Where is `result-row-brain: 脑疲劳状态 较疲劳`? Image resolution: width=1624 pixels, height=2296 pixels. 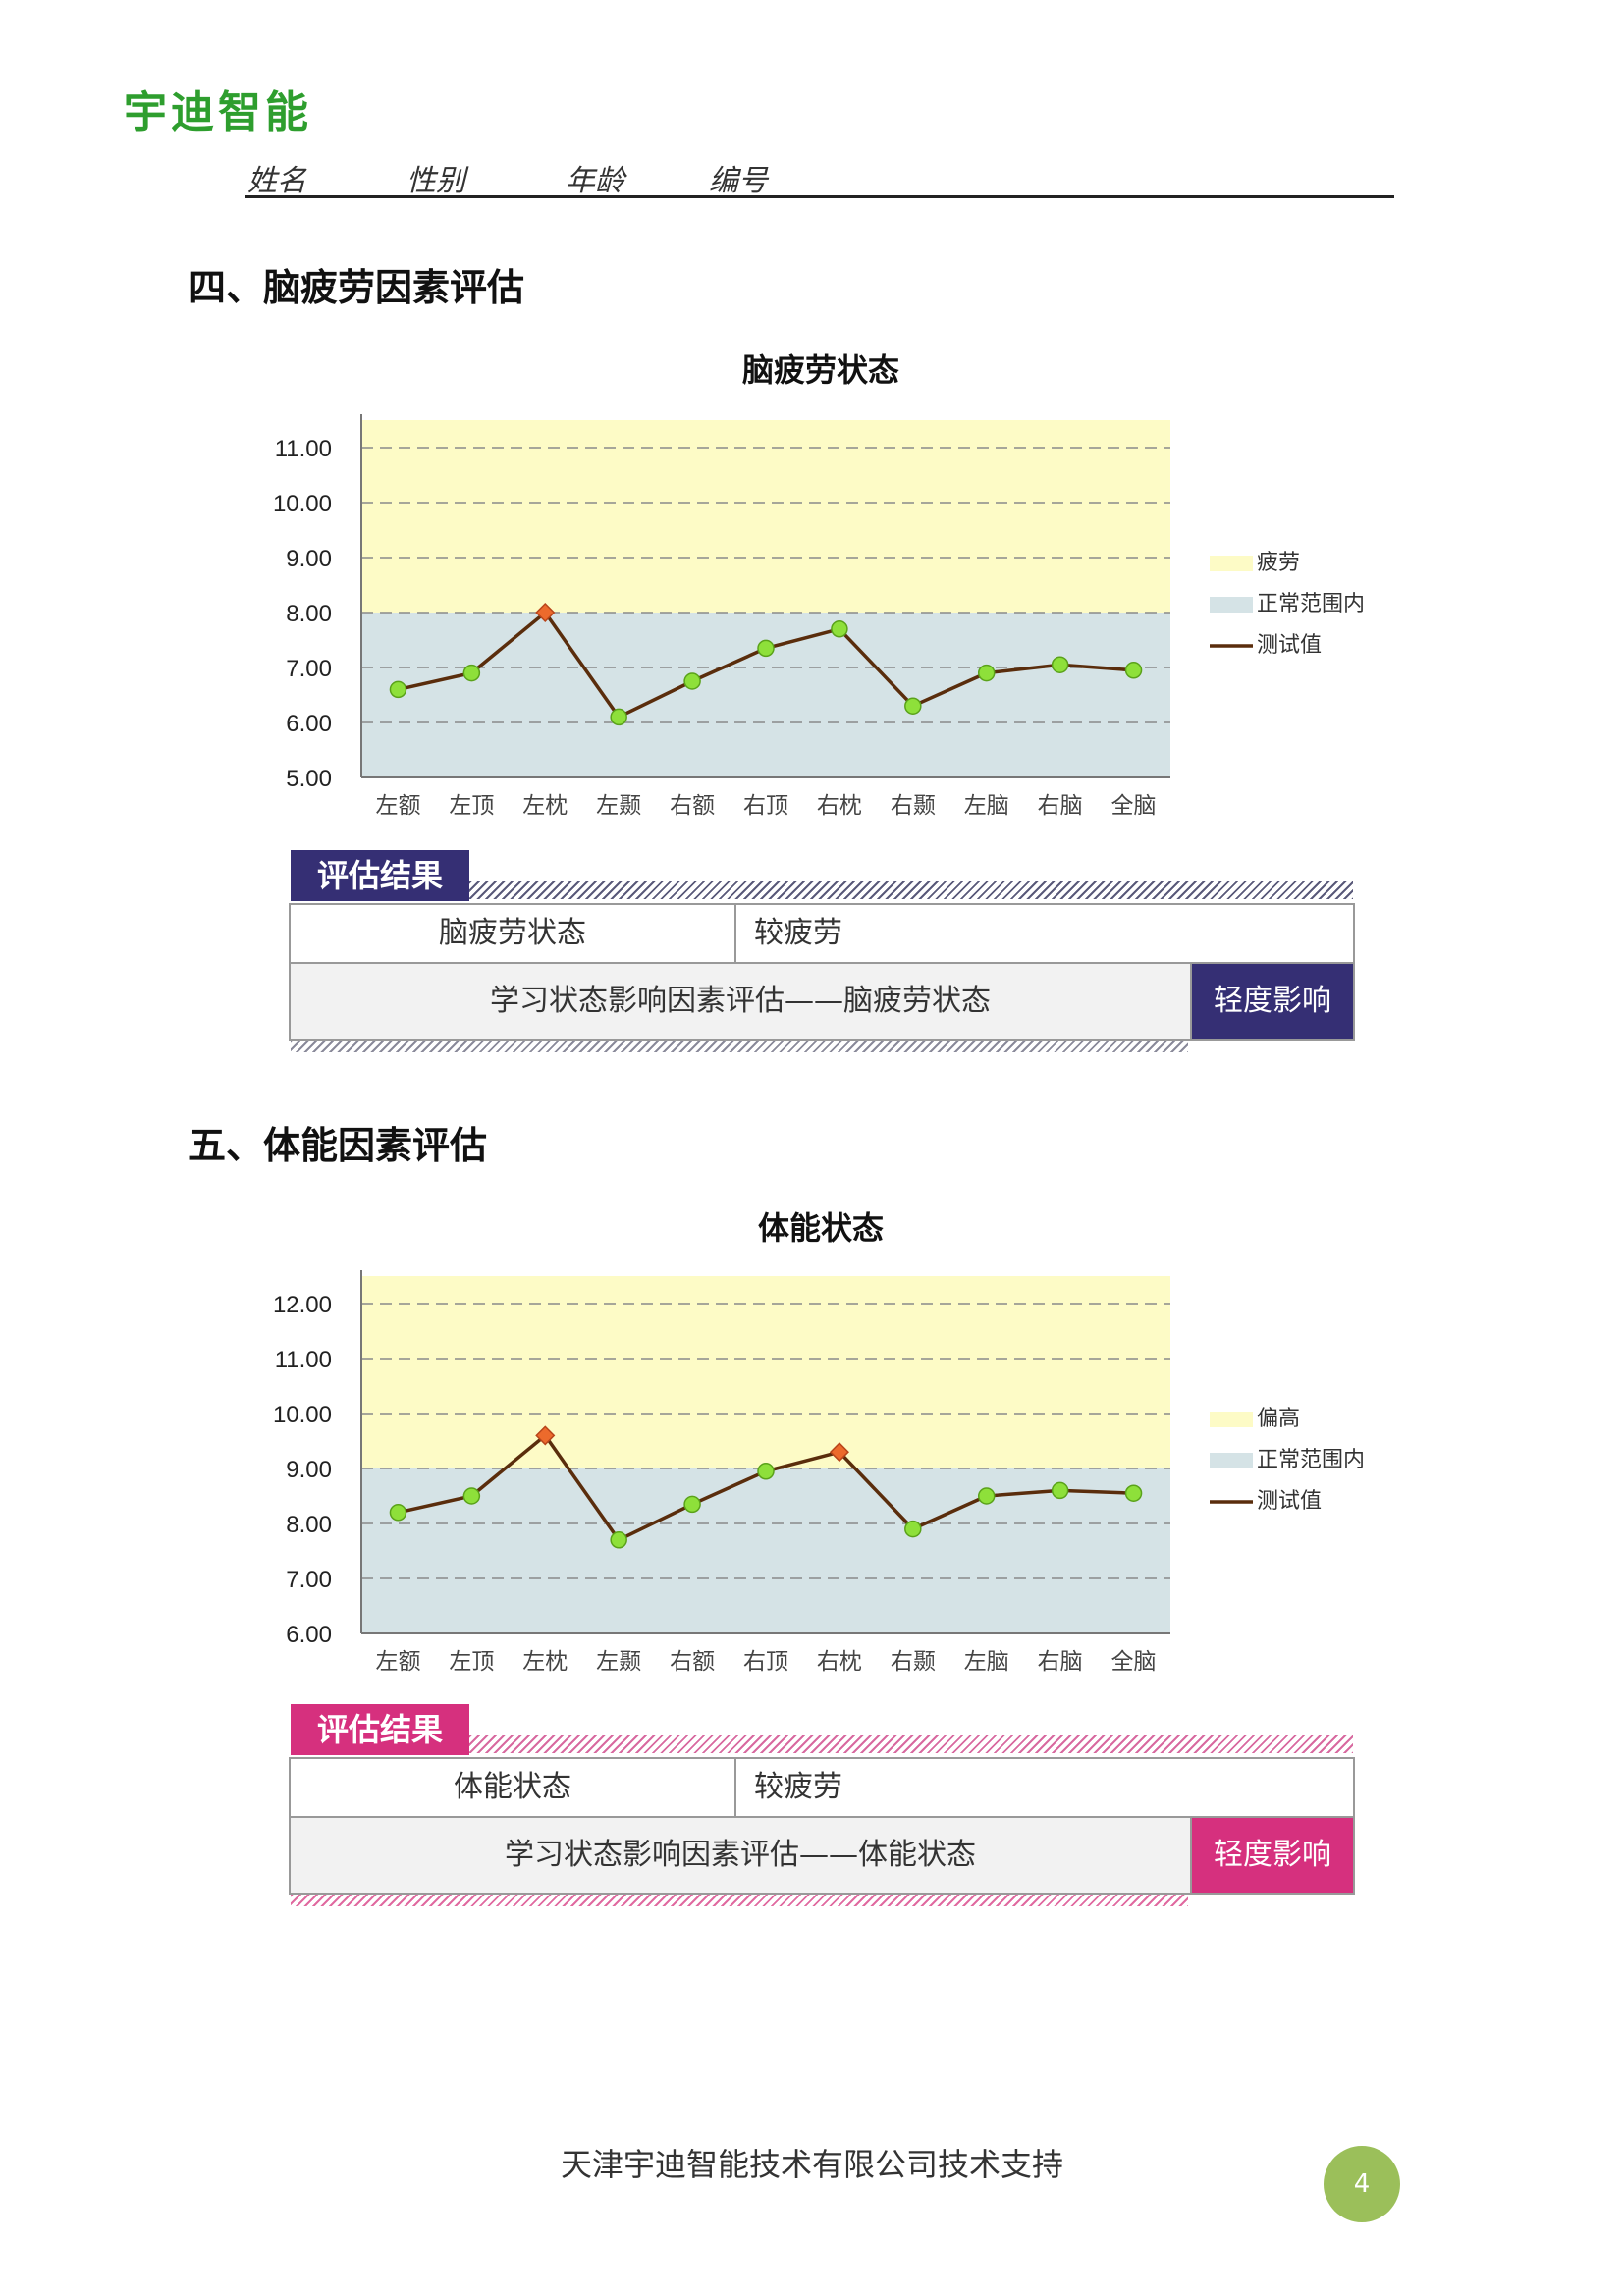
result-row-brain: 脑疲劳状态 较疲劳 is located at coordinates (822, 933).